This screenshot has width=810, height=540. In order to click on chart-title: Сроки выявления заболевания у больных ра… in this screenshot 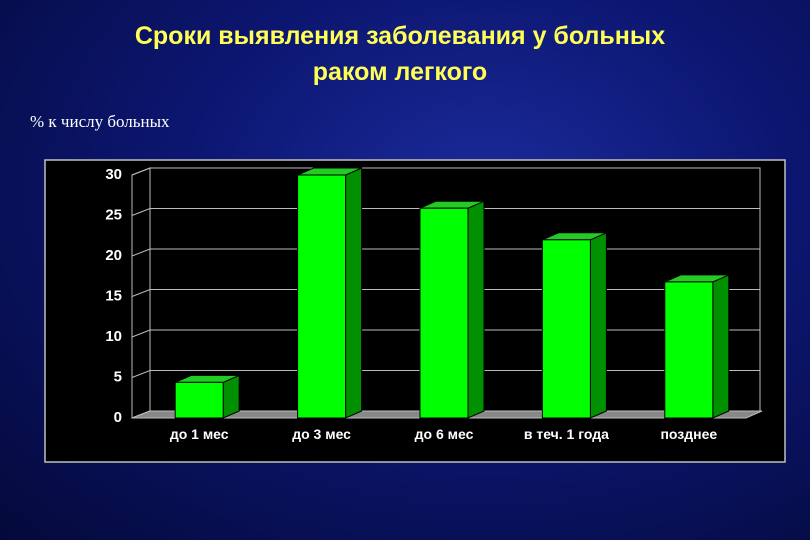, I will do `click(400, 54)`.